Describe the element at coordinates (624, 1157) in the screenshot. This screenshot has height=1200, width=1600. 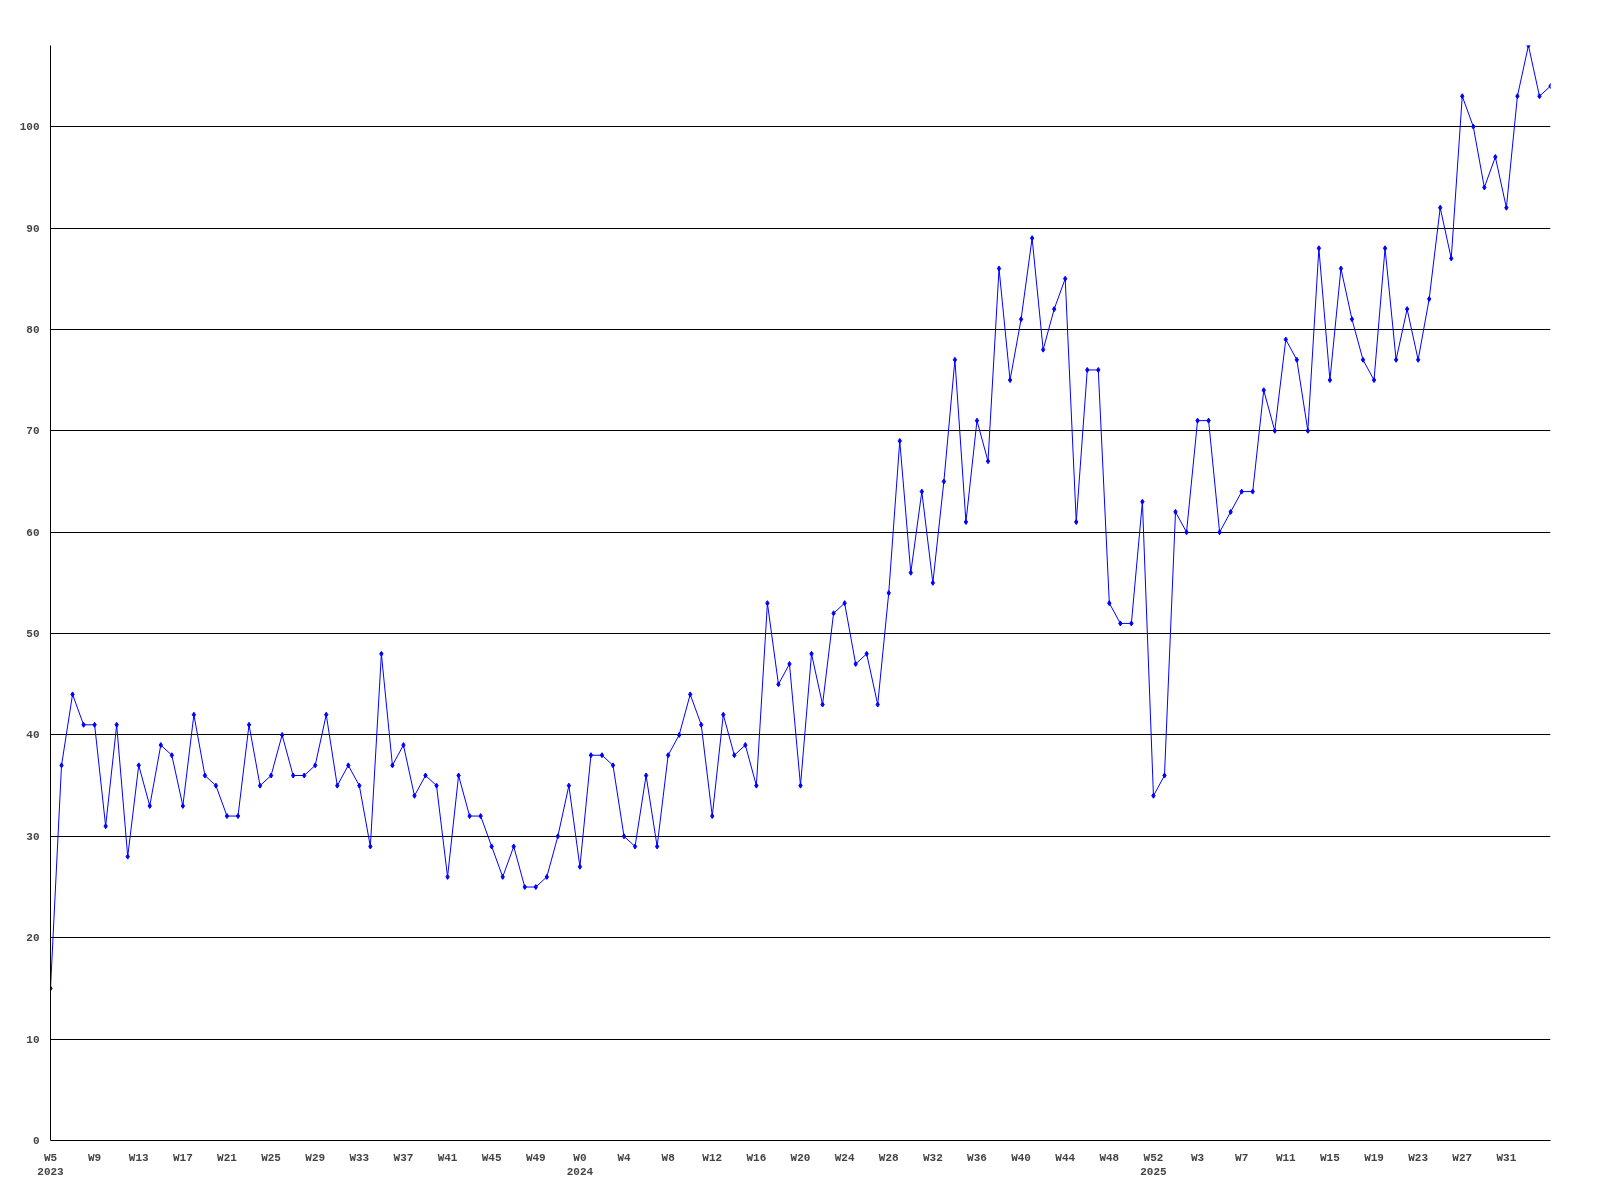
I see `x-tick-label: W4` at that location.